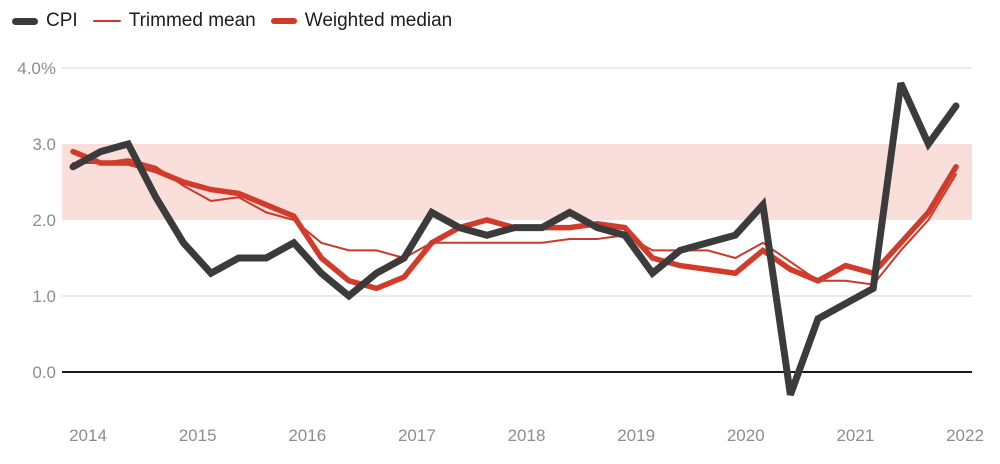  What do you see at coordinates (44, 296) in the screenshot?
I see `y-tick-label: 1.0` at bounding box center [44, 296].